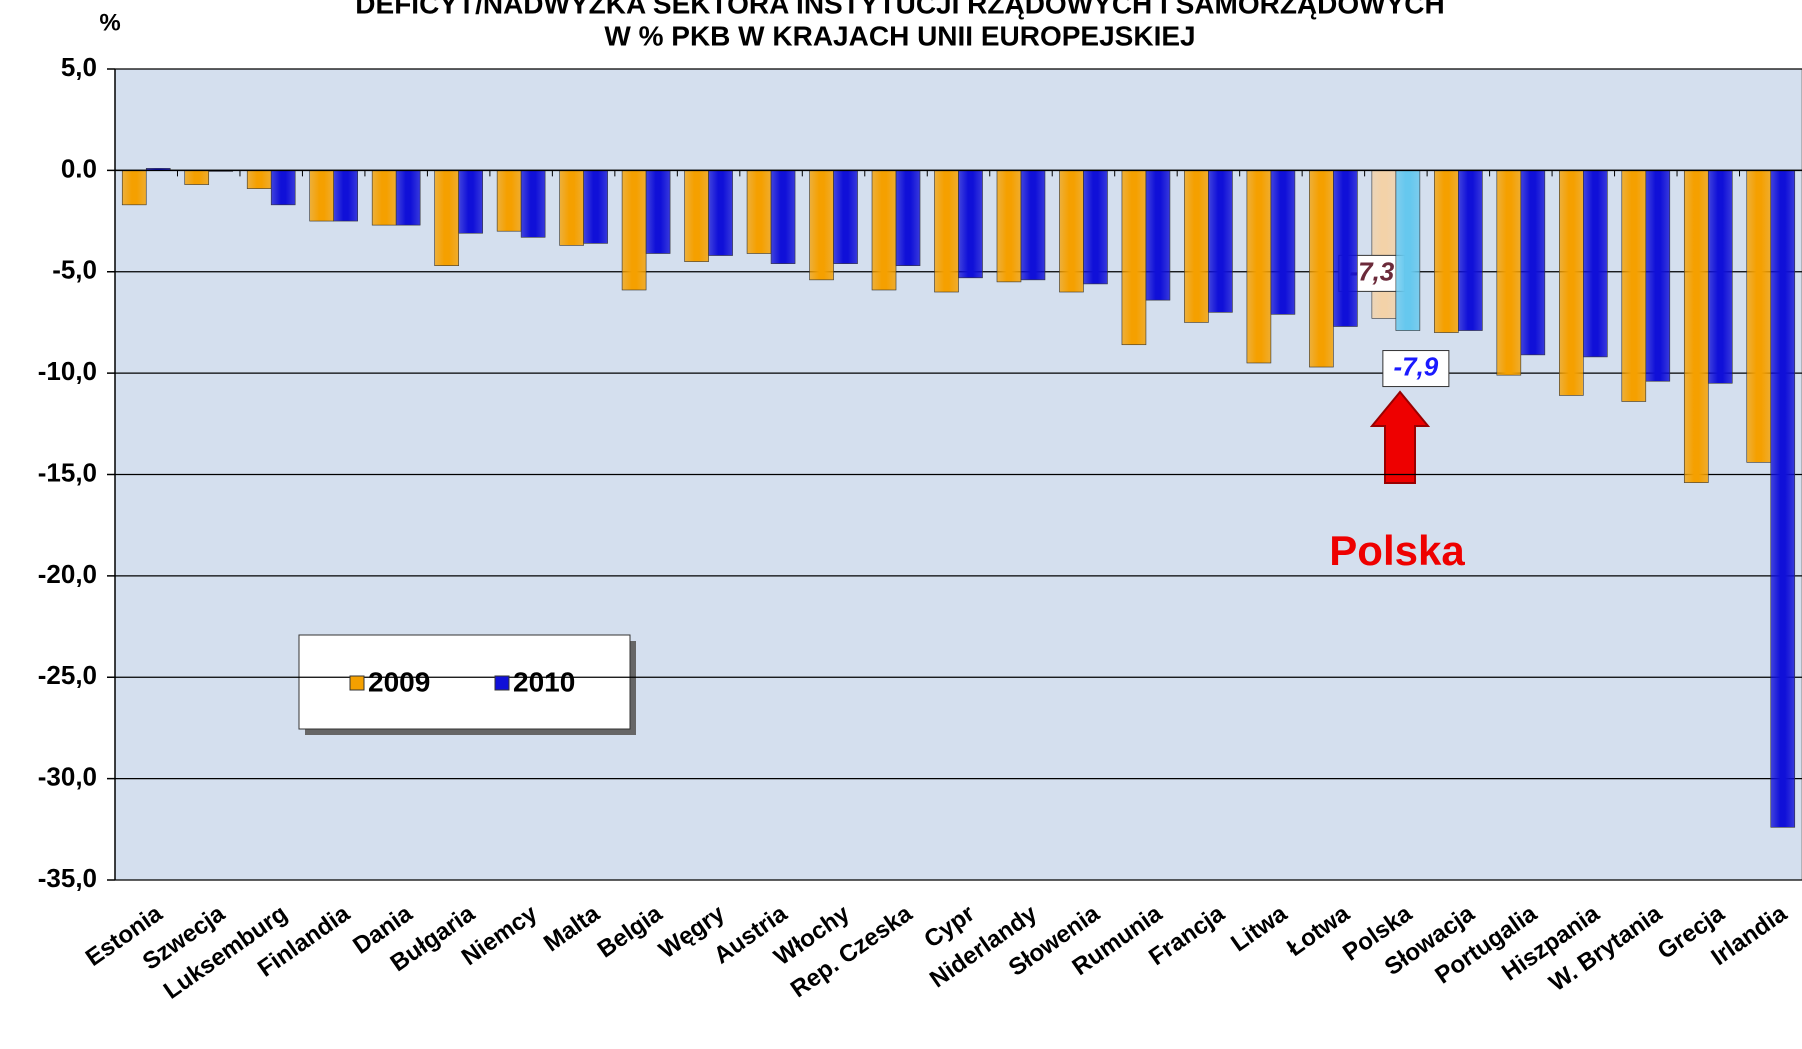 Image resolution: width=1802 pixels, height=1049 pixels. I want to click on value-label-box, so click(1416, 369).